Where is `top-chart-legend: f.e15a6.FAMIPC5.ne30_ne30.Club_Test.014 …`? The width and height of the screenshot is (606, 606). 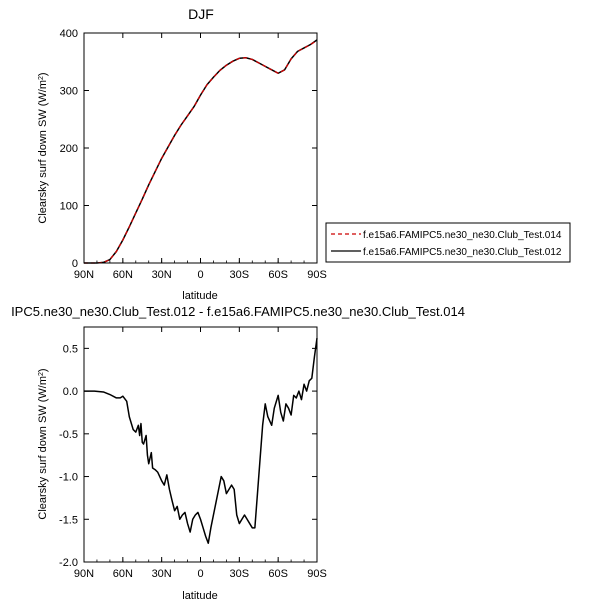
top-chart-legend: f.e15a6.FAMIPC5.ne30_ne30.Club_Test.014 … is located at coordinates (448, 242).